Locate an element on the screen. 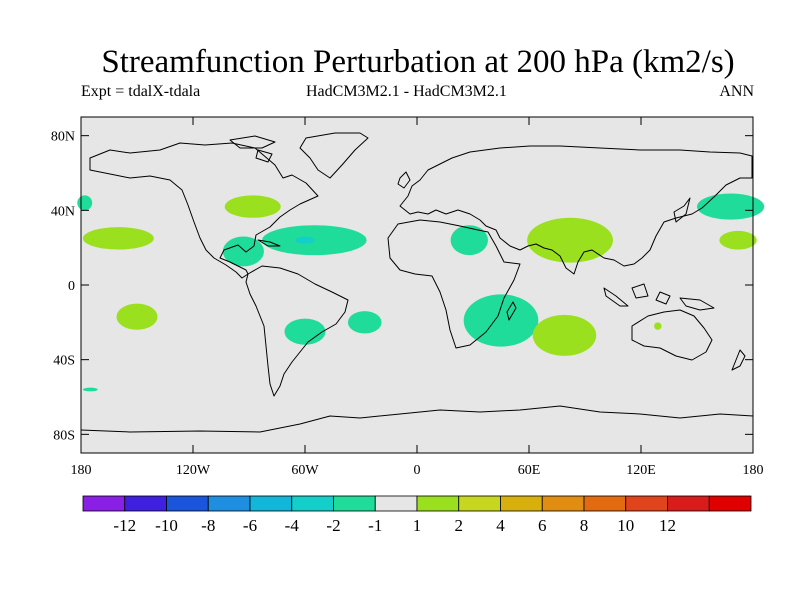 The width and height of the screenshot is (800, 600). colorbar-label: -1 is located at coordinates (375, 525).